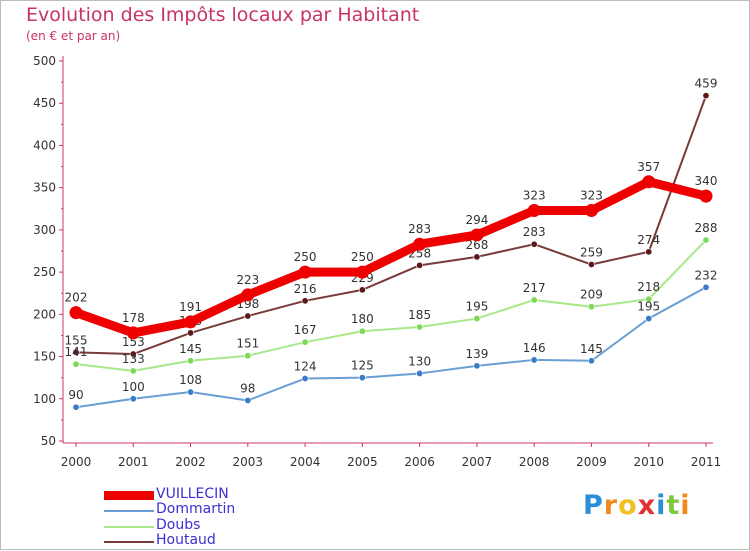 The height and width of the screenshot is (551, 750). What do you see at coordinates (44, 145) in the screenshot?
I see `y-tick-label: 400` at bounding box center [44, 145].